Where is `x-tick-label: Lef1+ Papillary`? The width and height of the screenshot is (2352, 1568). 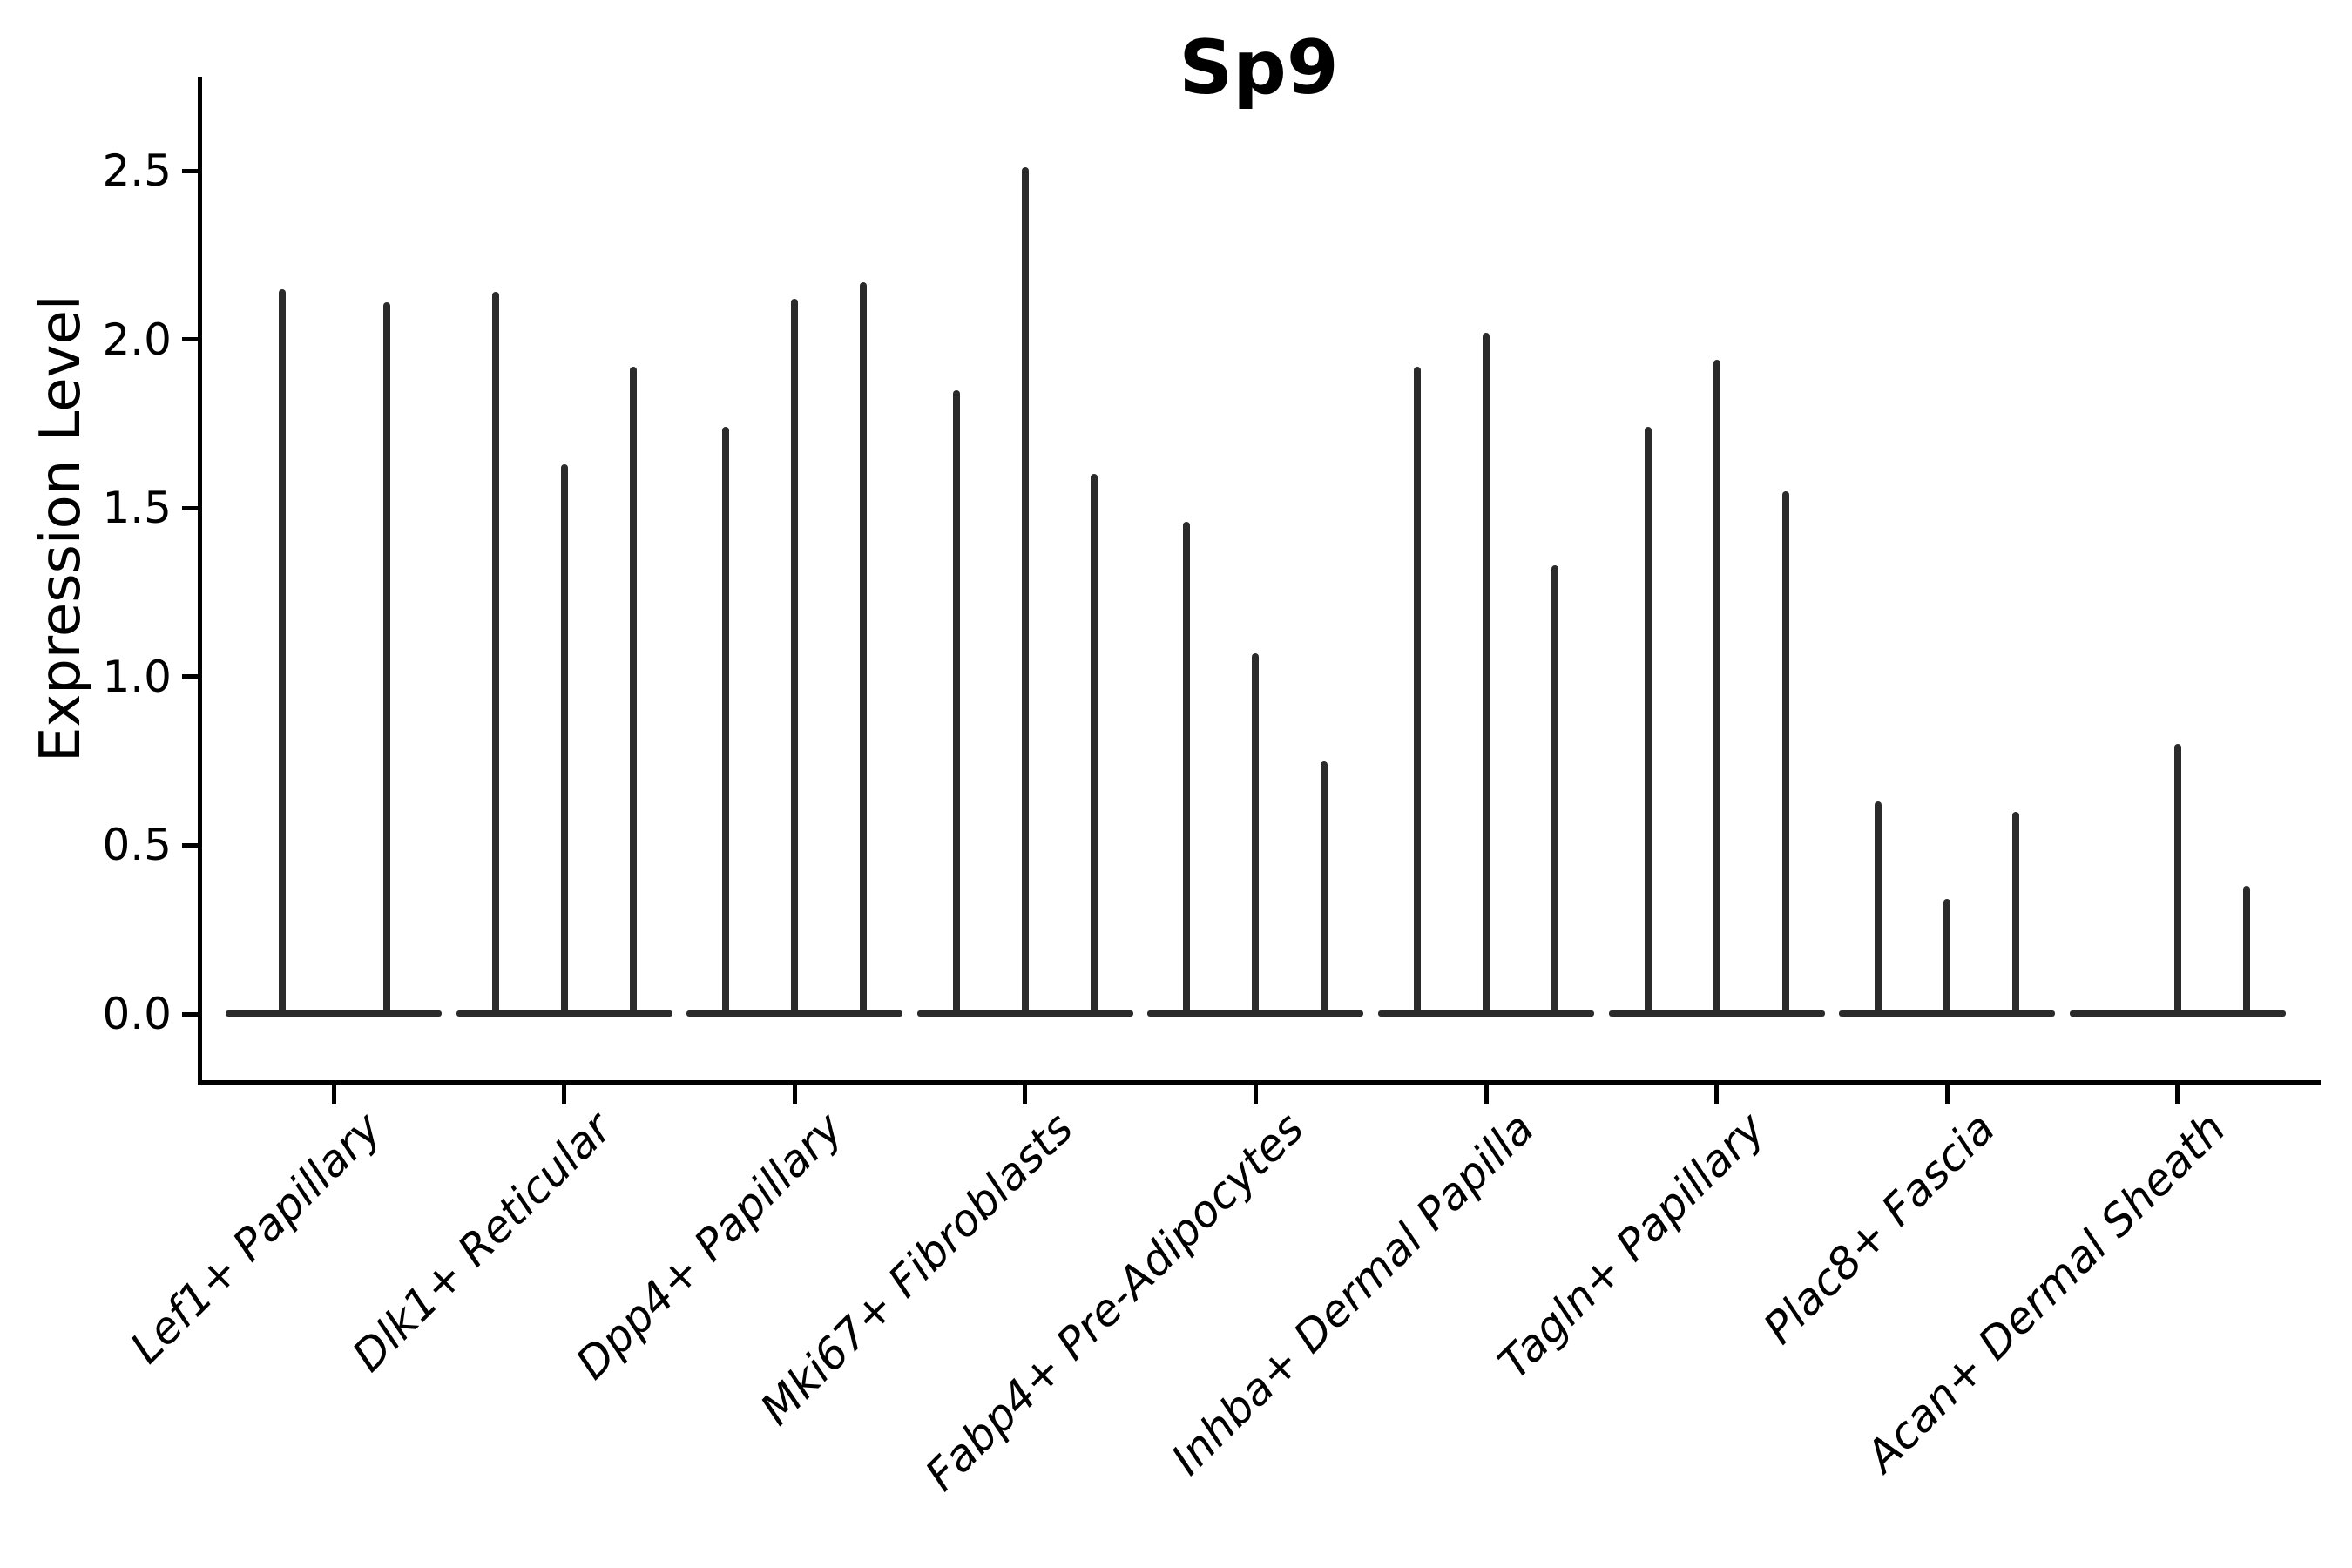 x-tick-label: Lef1+ Papillary is located at coordinates (256, 1238).